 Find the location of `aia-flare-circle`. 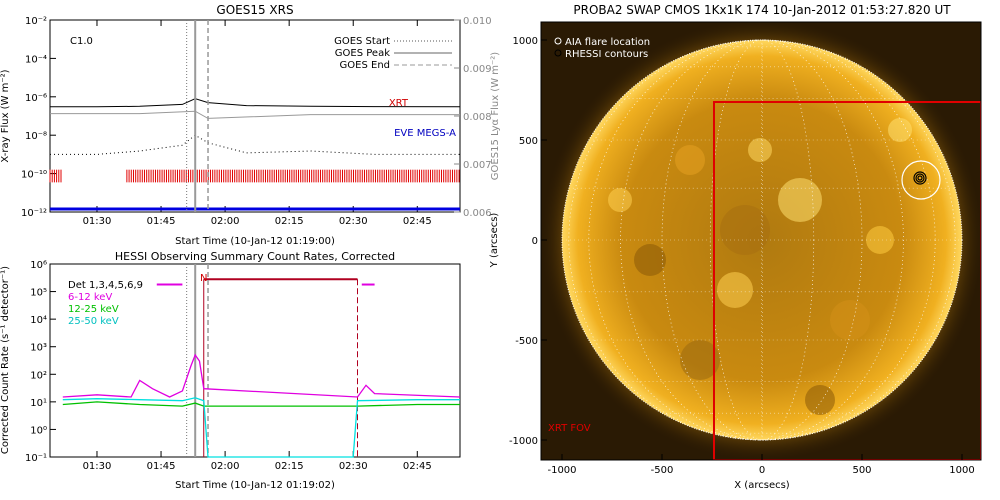

aia-flare-circle is located at coordinates (921, 180).